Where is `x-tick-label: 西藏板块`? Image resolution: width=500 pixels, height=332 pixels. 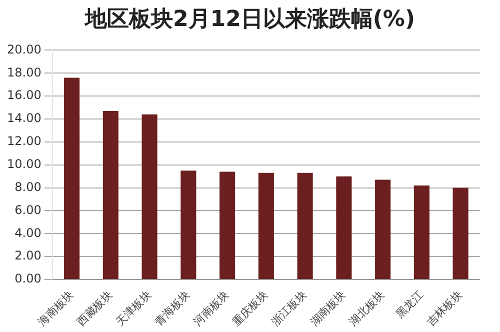
x-tick-label: 西藏板块 is located at coordinates (94, 308).